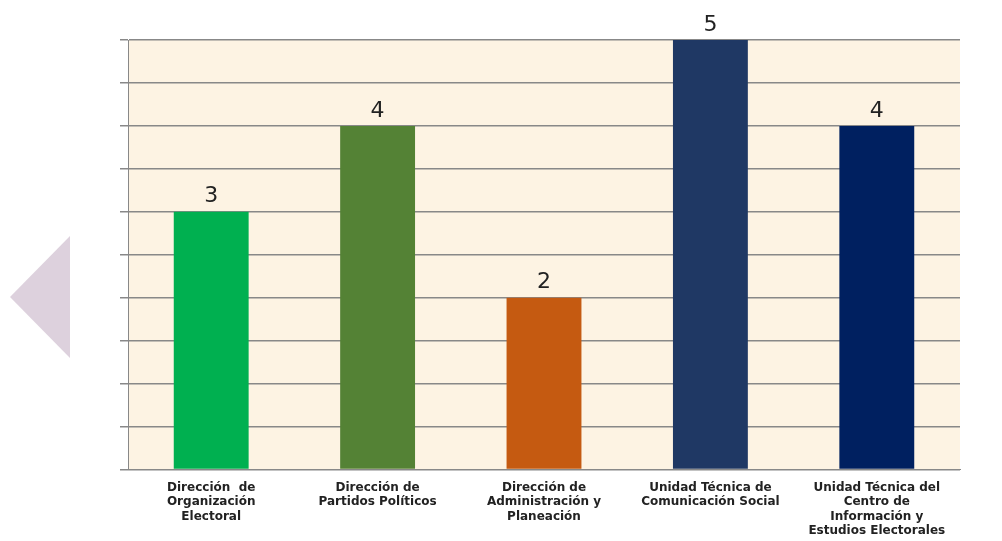 The image size is (1002, 541). Describe the element at coordinates (544, 501) in the screenshot. I see `x-tick-label: Dirección de Administración y Planeación` at that location.